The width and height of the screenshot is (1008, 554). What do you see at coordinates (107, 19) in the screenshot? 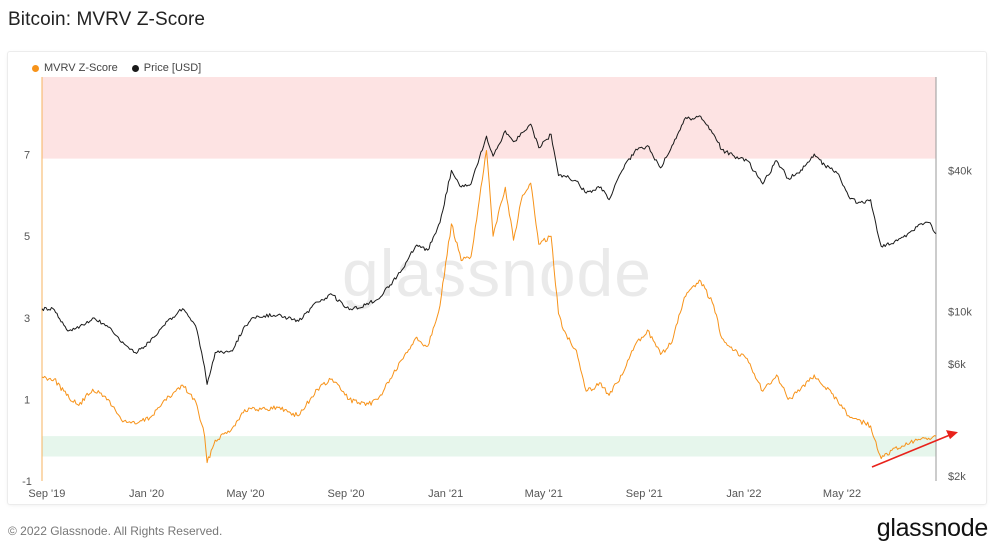
I see `chart-title: Bitcoin: MVRV Z-Score` at bounding box center [107, 19].